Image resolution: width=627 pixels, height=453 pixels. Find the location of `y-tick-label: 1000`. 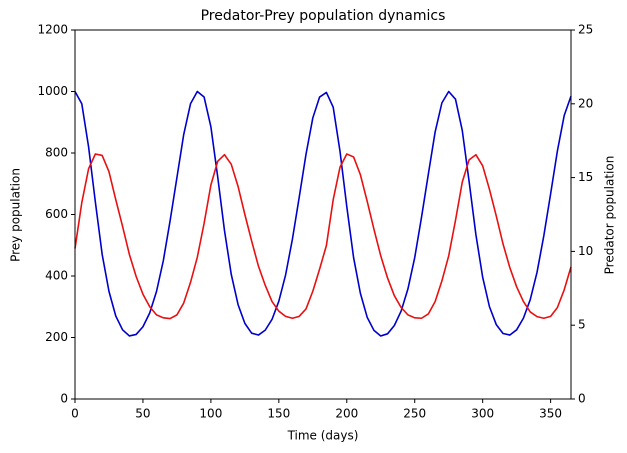

y-tick-label: 1000 is located at coordinates (52, 91).